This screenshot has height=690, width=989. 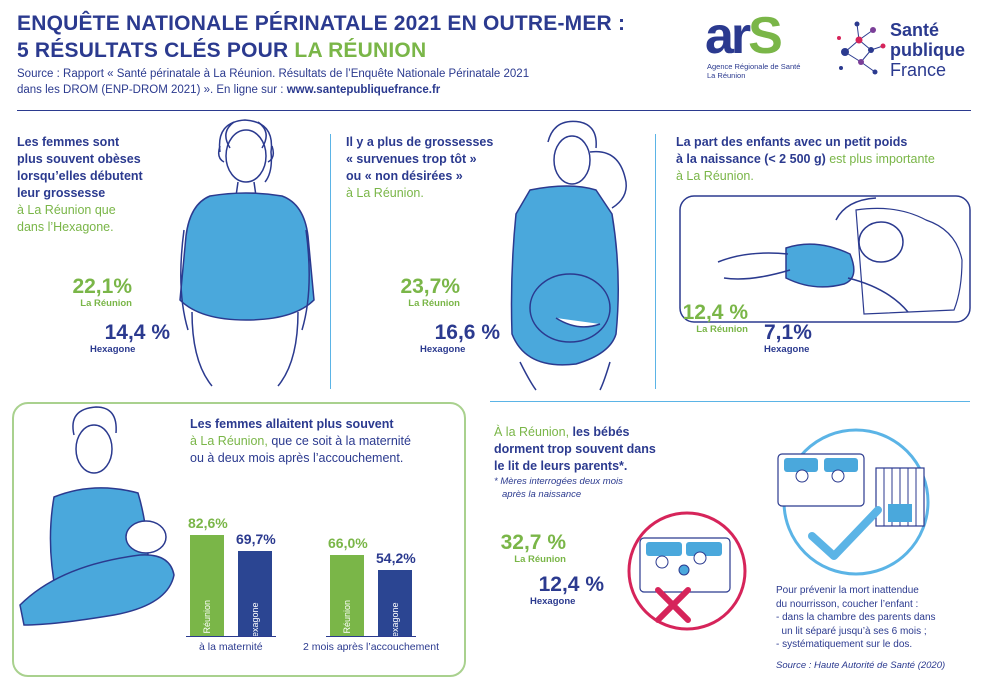 I want to click on p5-stat-hexagone-label: Hexagone, so click(x=553, y=601).